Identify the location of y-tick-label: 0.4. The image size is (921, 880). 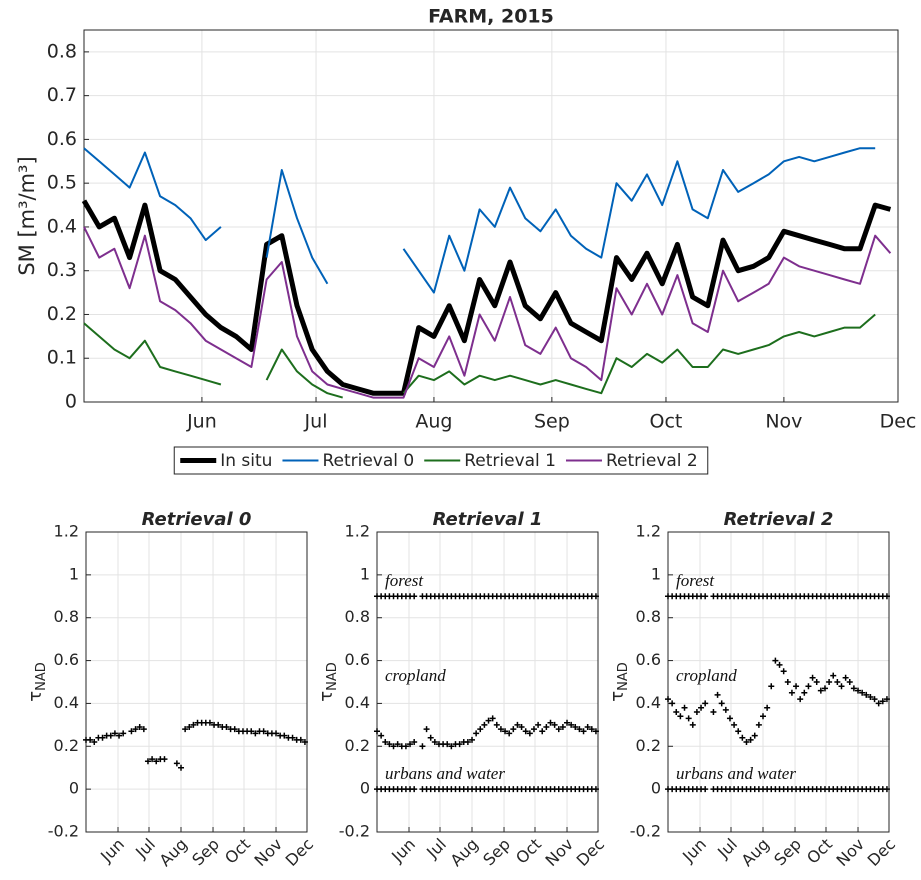
(66, 702).